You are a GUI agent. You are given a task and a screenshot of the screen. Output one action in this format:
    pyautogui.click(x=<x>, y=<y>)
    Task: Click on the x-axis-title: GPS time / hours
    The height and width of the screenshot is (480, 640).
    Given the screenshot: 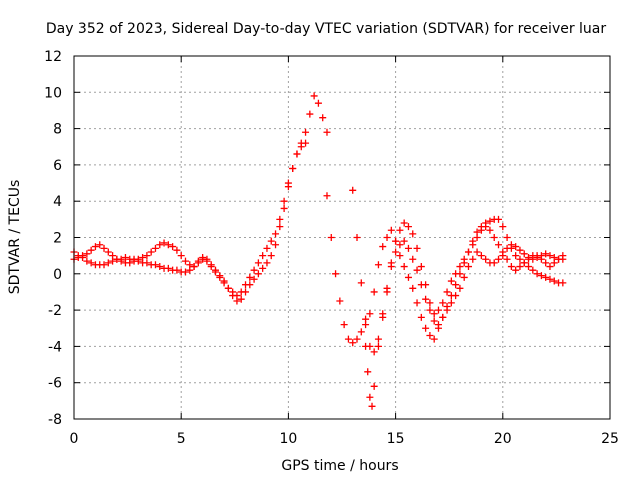 What is the action you would take?
    pyautogui.click(x=339, y=466)
    